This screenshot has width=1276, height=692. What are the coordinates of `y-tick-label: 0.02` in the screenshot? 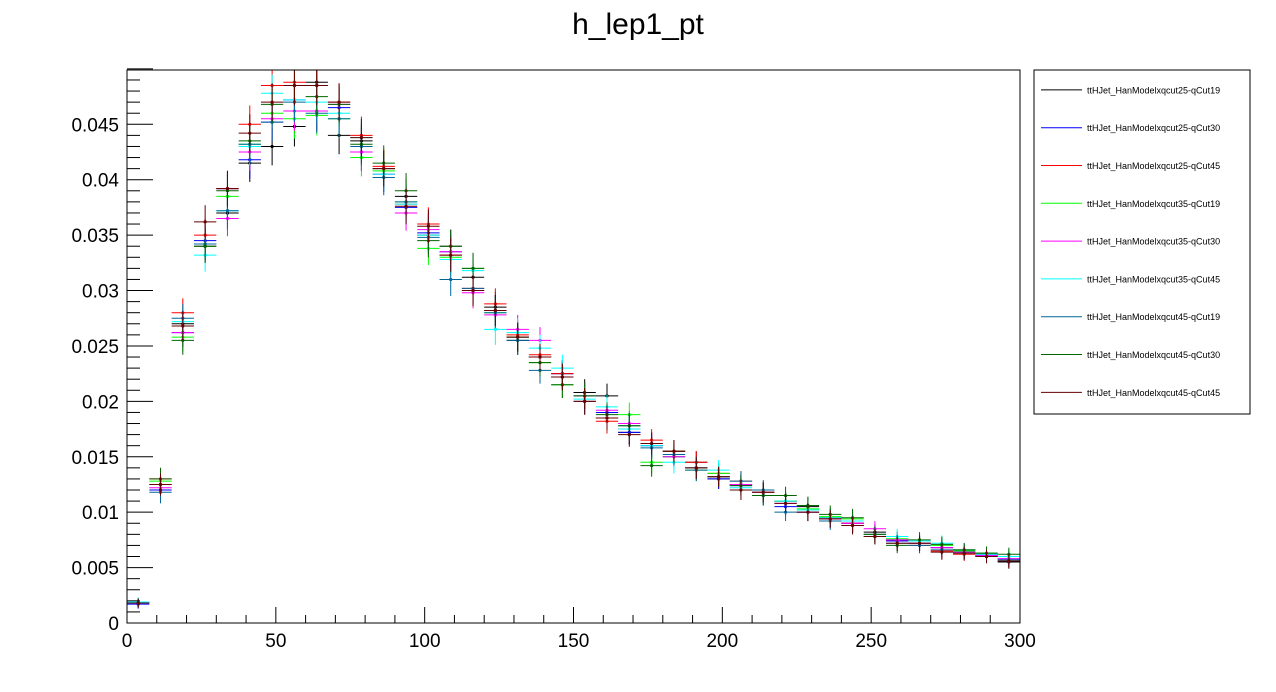 It's located at (100, 402).